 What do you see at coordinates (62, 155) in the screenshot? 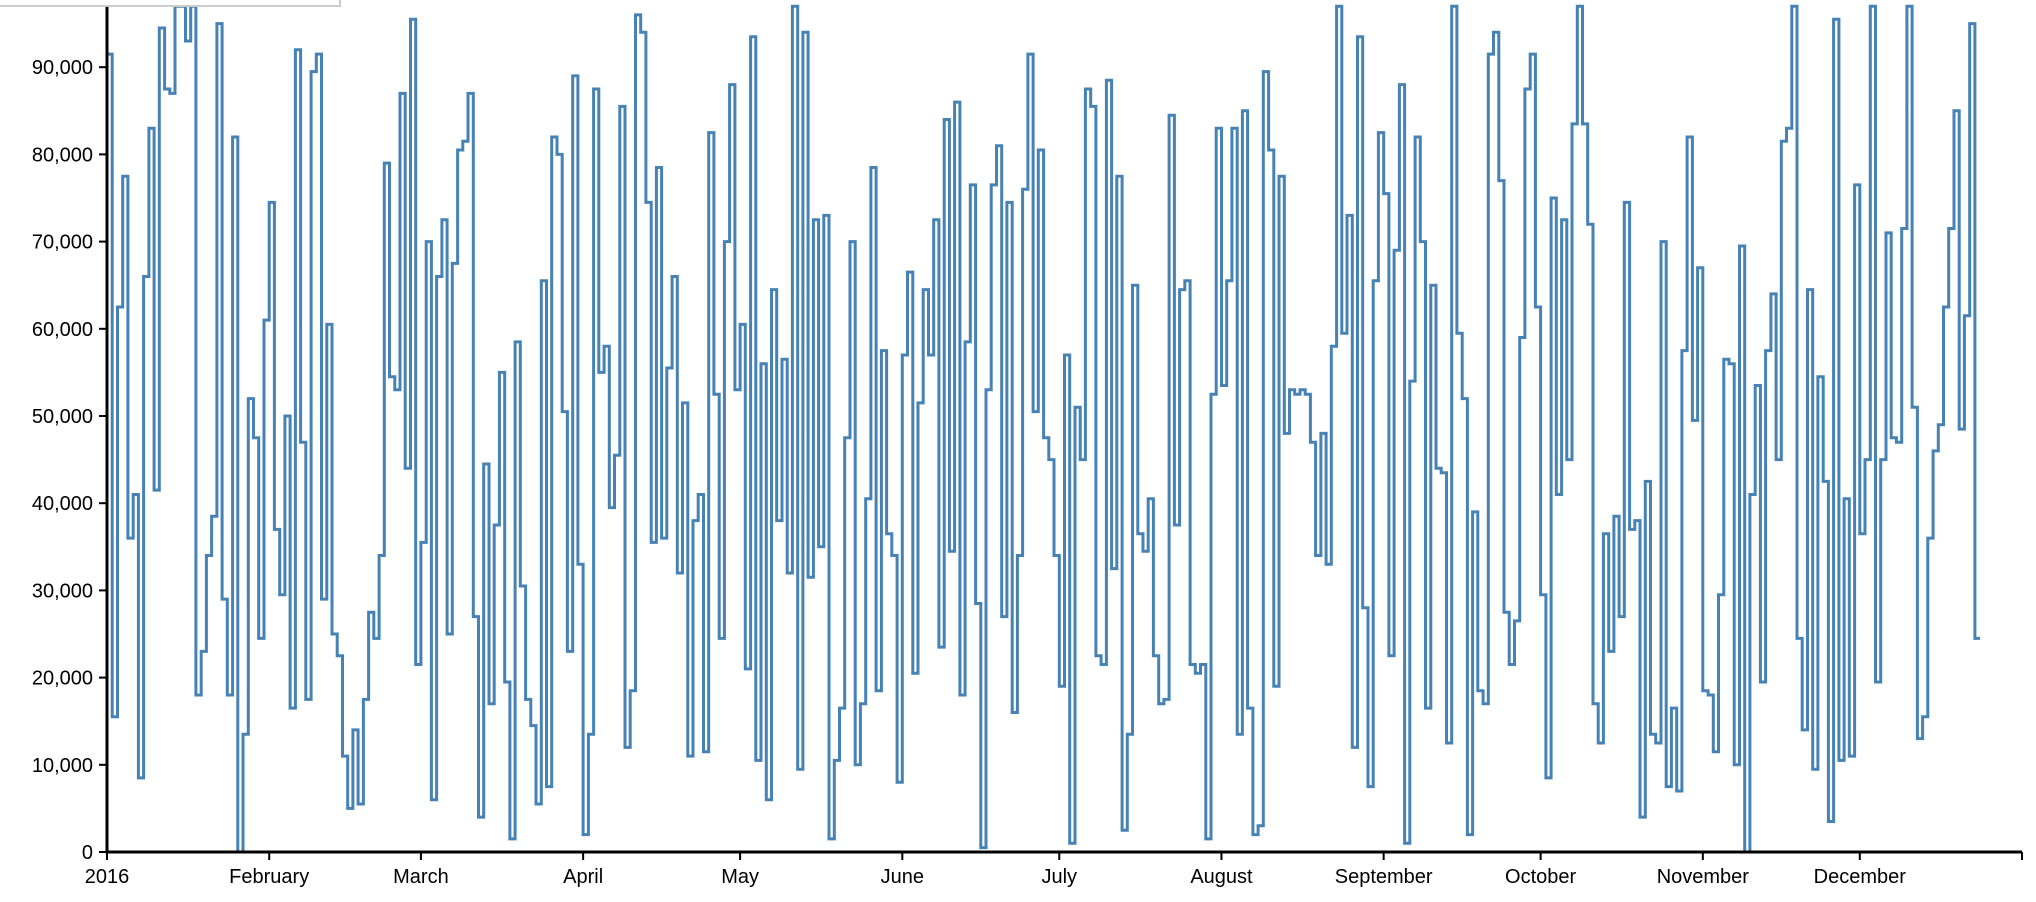
I see `y-tick-label: 80,000` at bounding box center [62, 155].